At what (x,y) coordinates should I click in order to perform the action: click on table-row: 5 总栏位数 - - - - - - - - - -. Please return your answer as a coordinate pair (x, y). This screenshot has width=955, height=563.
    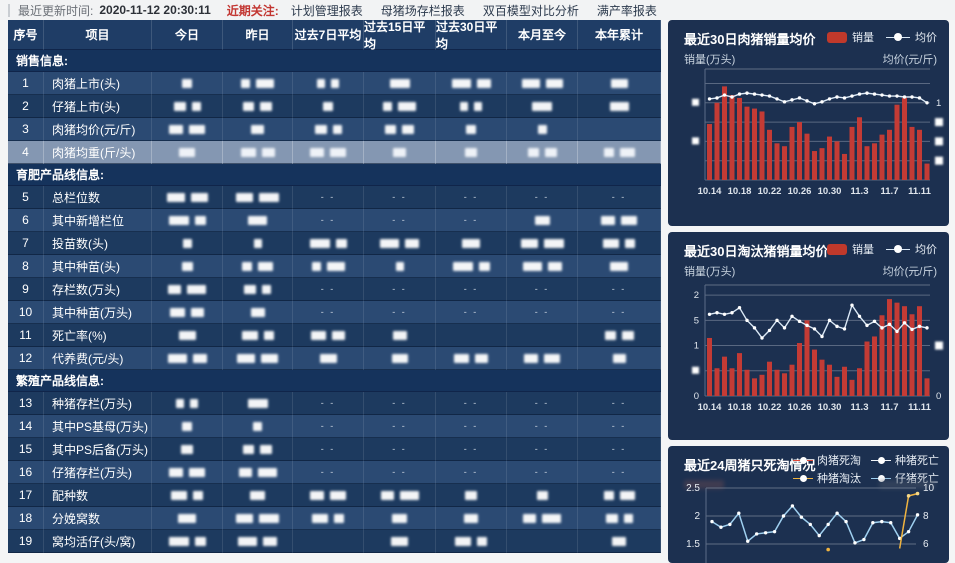
    Looking at the image, I should click on (334, 197).